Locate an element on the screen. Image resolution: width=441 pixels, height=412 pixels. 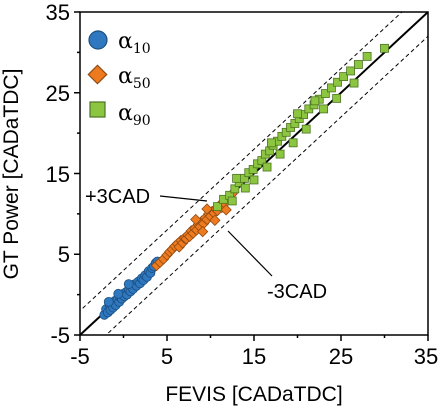
legend-sub-alpha50: 50 is located at coordinates (142, 84).